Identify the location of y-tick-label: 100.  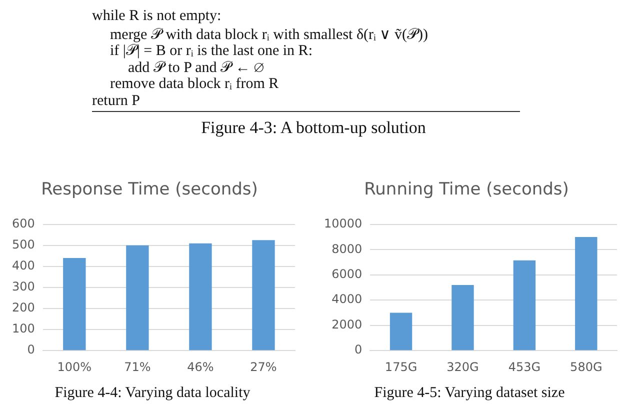
(23, 329).